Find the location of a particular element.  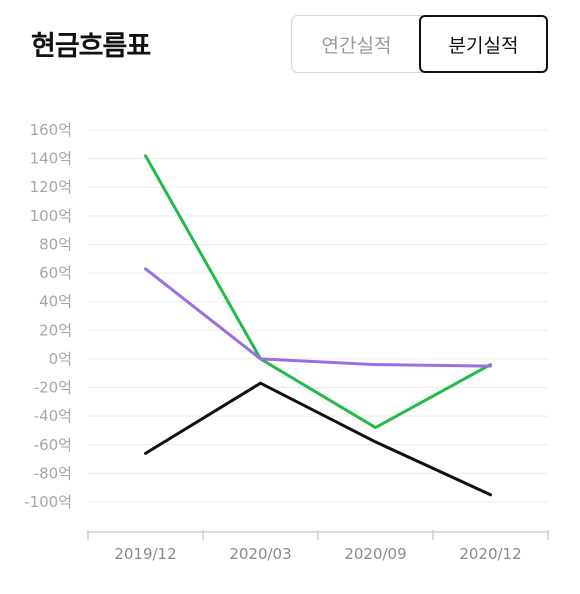

y-tick-label: -60억 is located at coordinates (53, 445).